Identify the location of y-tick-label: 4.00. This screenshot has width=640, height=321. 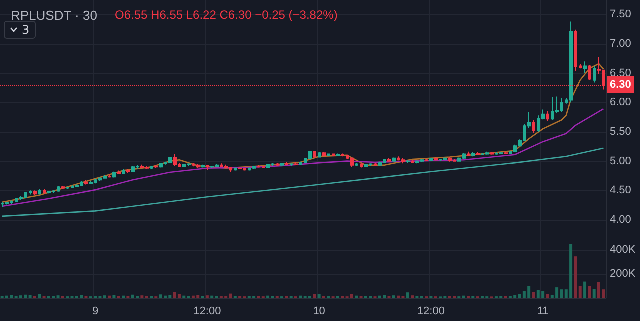
(621, 220).